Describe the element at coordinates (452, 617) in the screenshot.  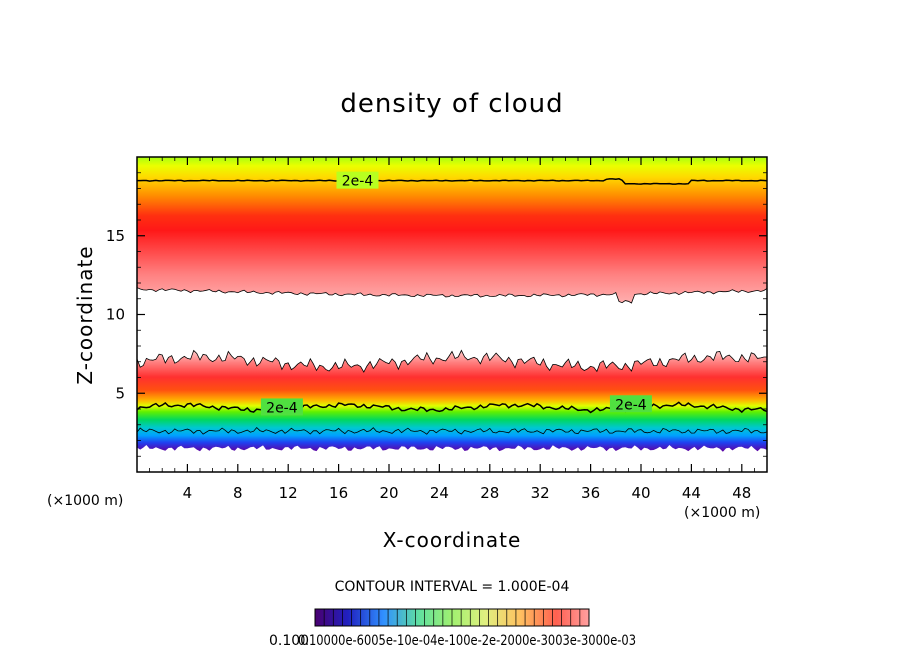
I see `colorbar-dividers` at that location.